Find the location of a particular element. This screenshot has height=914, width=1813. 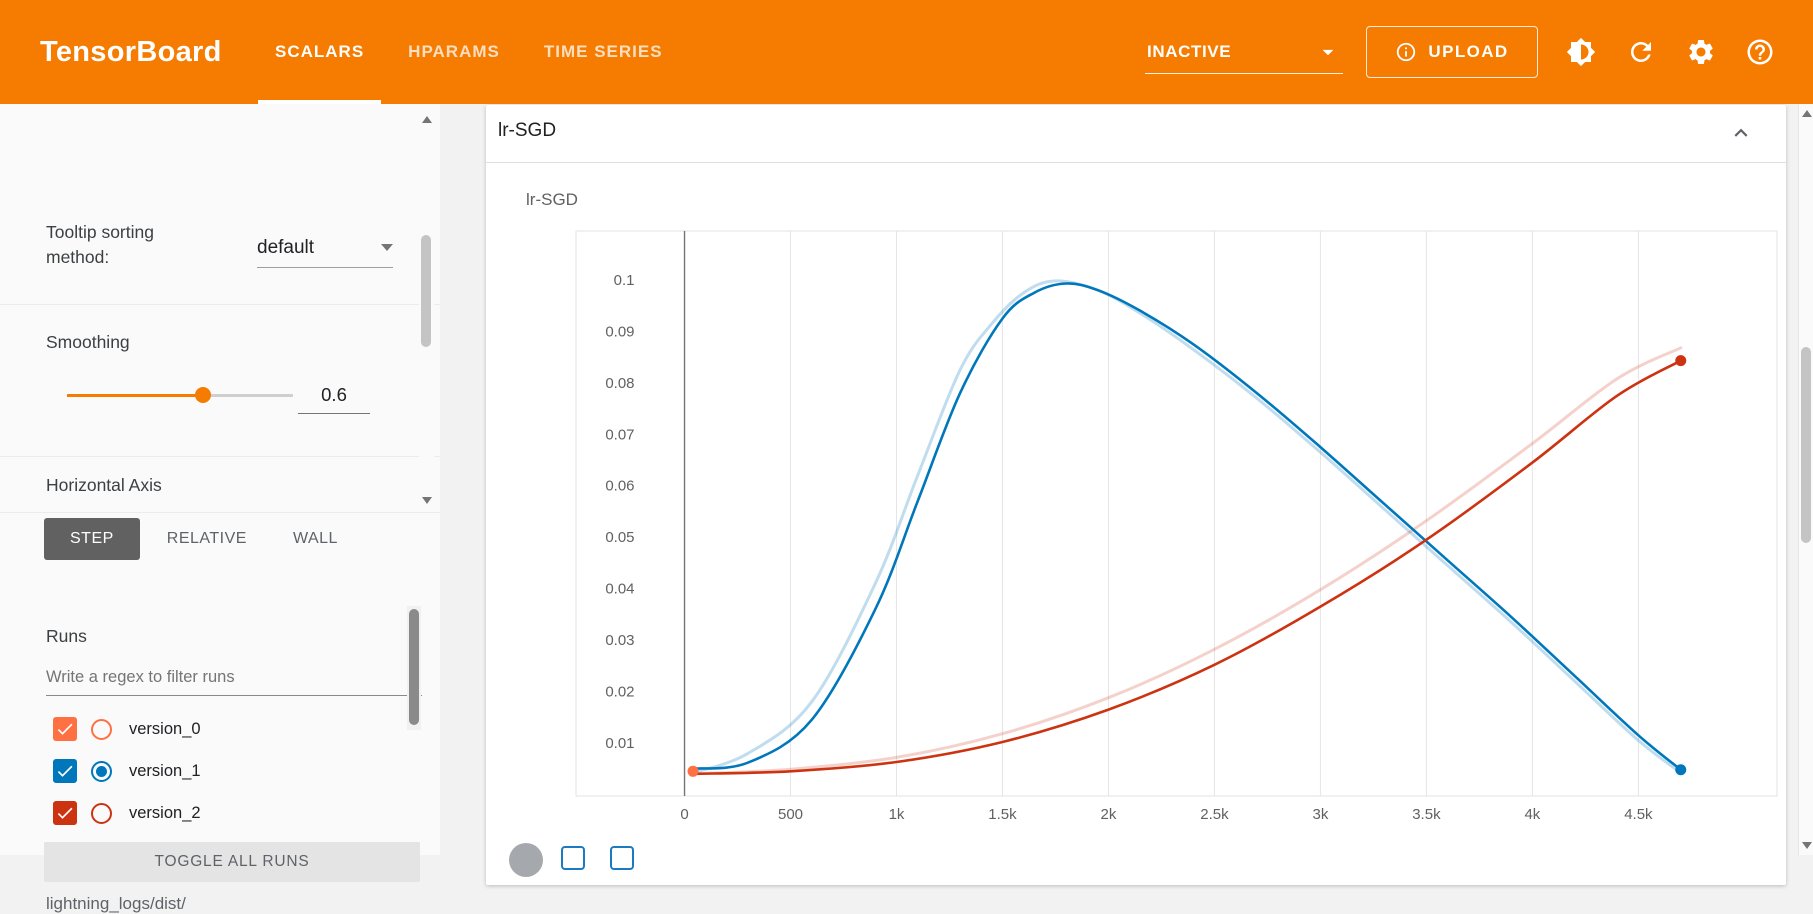

gear-icon is located at coordinates (1701, 51).